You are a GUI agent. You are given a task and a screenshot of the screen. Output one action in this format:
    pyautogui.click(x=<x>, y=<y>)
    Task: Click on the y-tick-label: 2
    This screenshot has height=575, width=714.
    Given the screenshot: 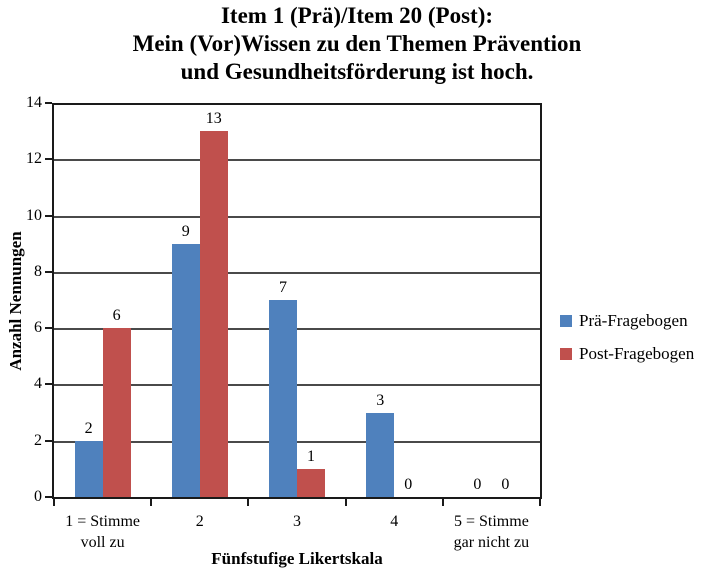 What is the action you would take?
    pyautogui.click(x=38, y=440)
    